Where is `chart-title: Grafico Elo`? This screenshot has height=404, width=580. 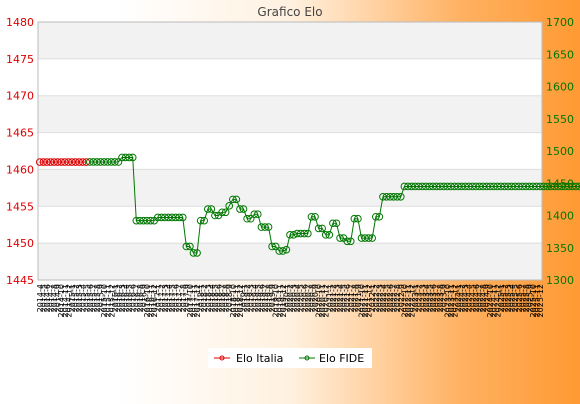
chart-title: Grafico Elo is located at coordinates (289, 12).